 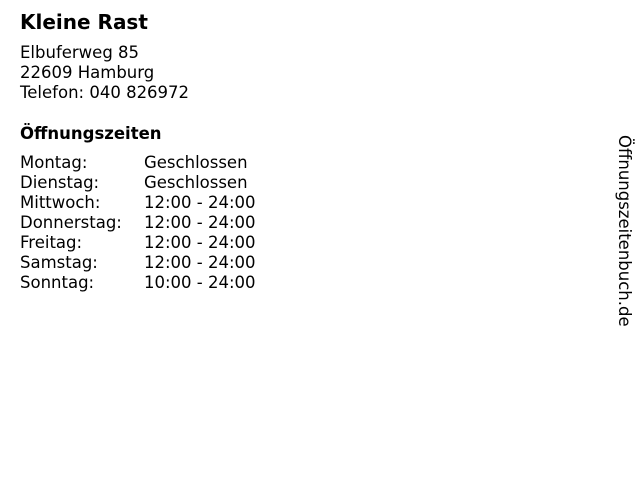 I want to click on day: Freitag:, so click(x=51, y=242).